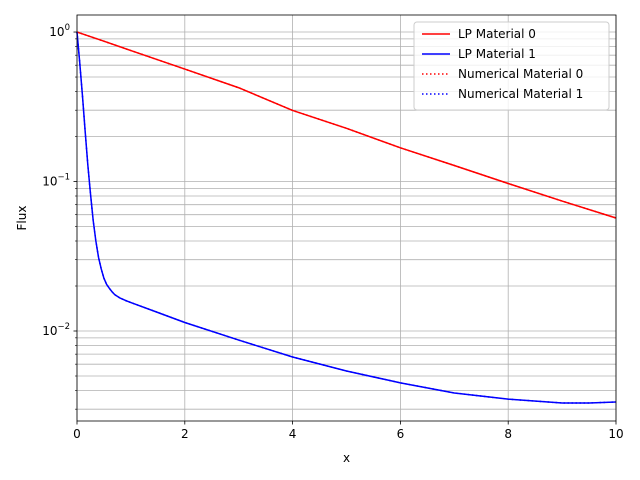 The image size is (640, 480). I want to click on legend-label: LP Material 1, so click(497, 54).